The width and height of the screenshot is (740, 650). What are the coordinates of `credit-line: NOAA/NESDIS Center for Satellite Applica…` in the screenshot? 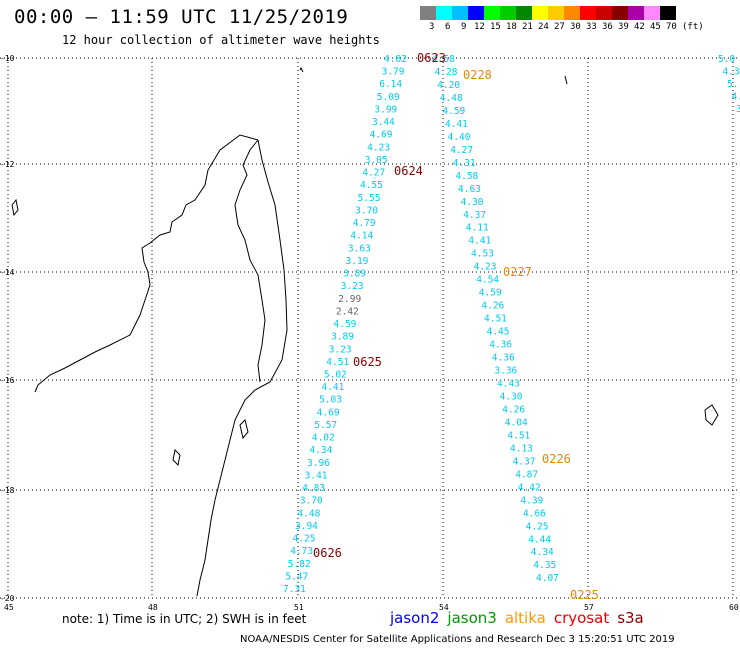 It's located at (457, 639).